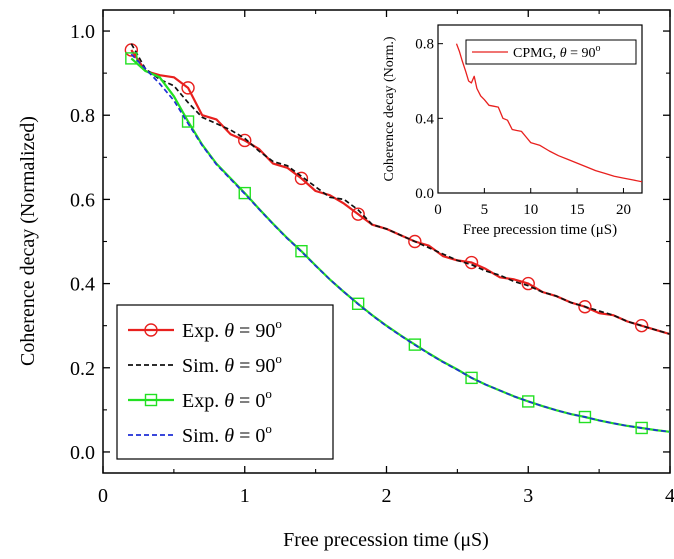  I want to click on inset-x-axis-label: Free precession time (μS), so click(540, 230).